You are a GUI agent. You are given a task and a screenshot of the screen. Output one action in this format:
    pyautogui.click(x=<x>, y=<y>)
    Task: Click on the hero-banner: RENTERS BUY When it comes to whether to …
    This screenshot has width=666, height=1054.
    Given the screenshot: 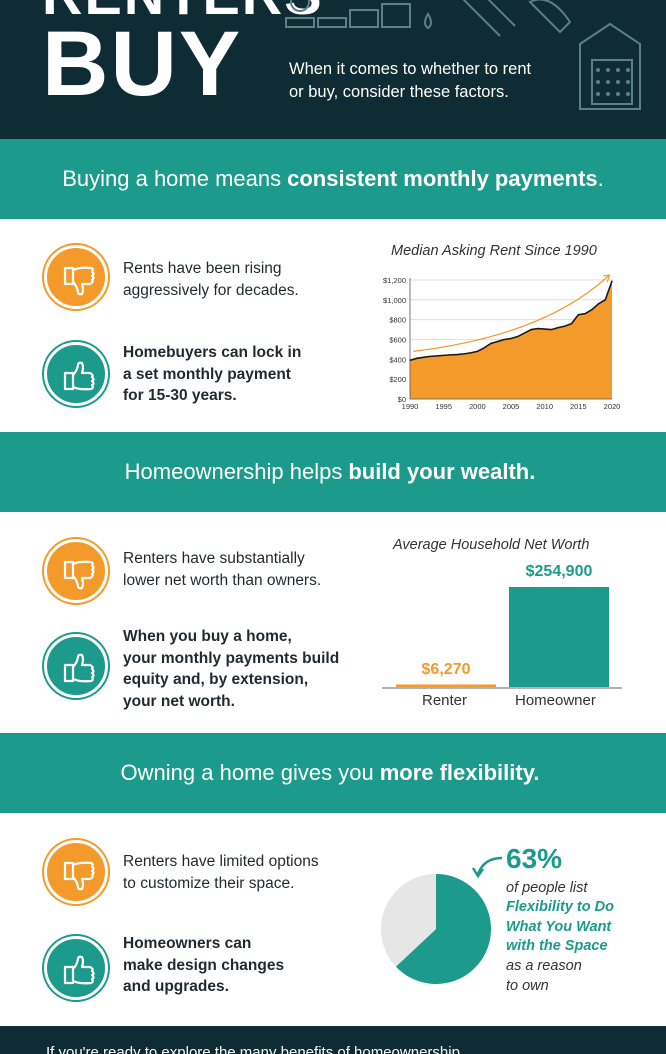 What is the action you would take?
    pyautogui.click(x=333, y=69)
    